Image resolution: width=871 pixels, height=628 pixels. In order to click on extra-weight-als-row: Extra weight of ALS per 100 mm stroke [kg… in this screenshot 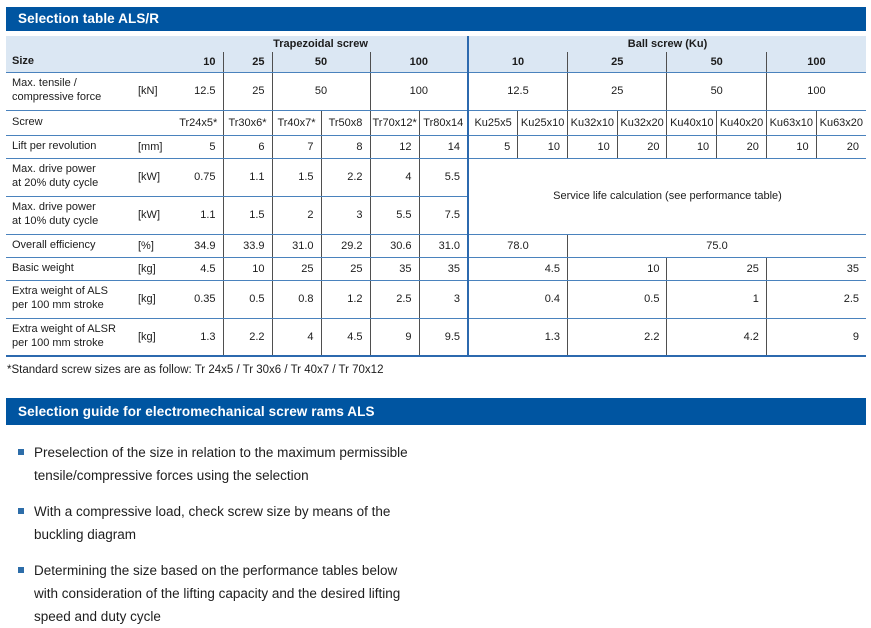, I will do `click(436, 299)`.